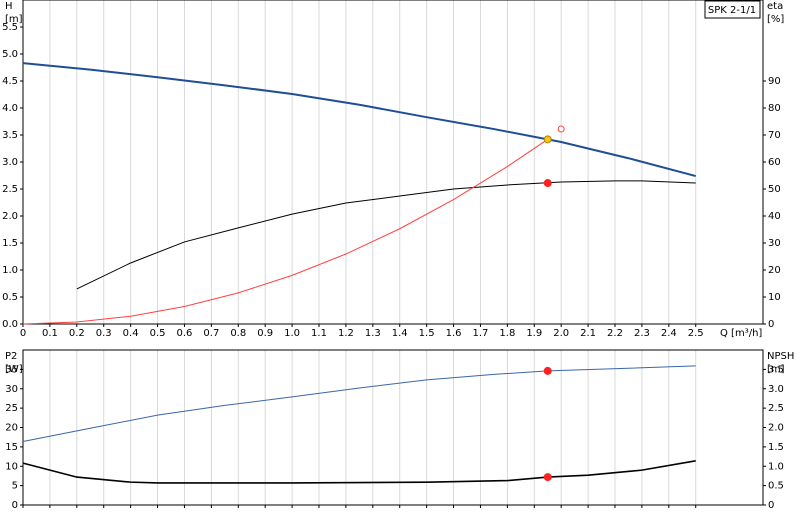 The width and height of the screenshot is (800, 520). Describe the element at coordinates (588, 333) in the screenshot. I see `x-tick-label: 2.1` at that location.